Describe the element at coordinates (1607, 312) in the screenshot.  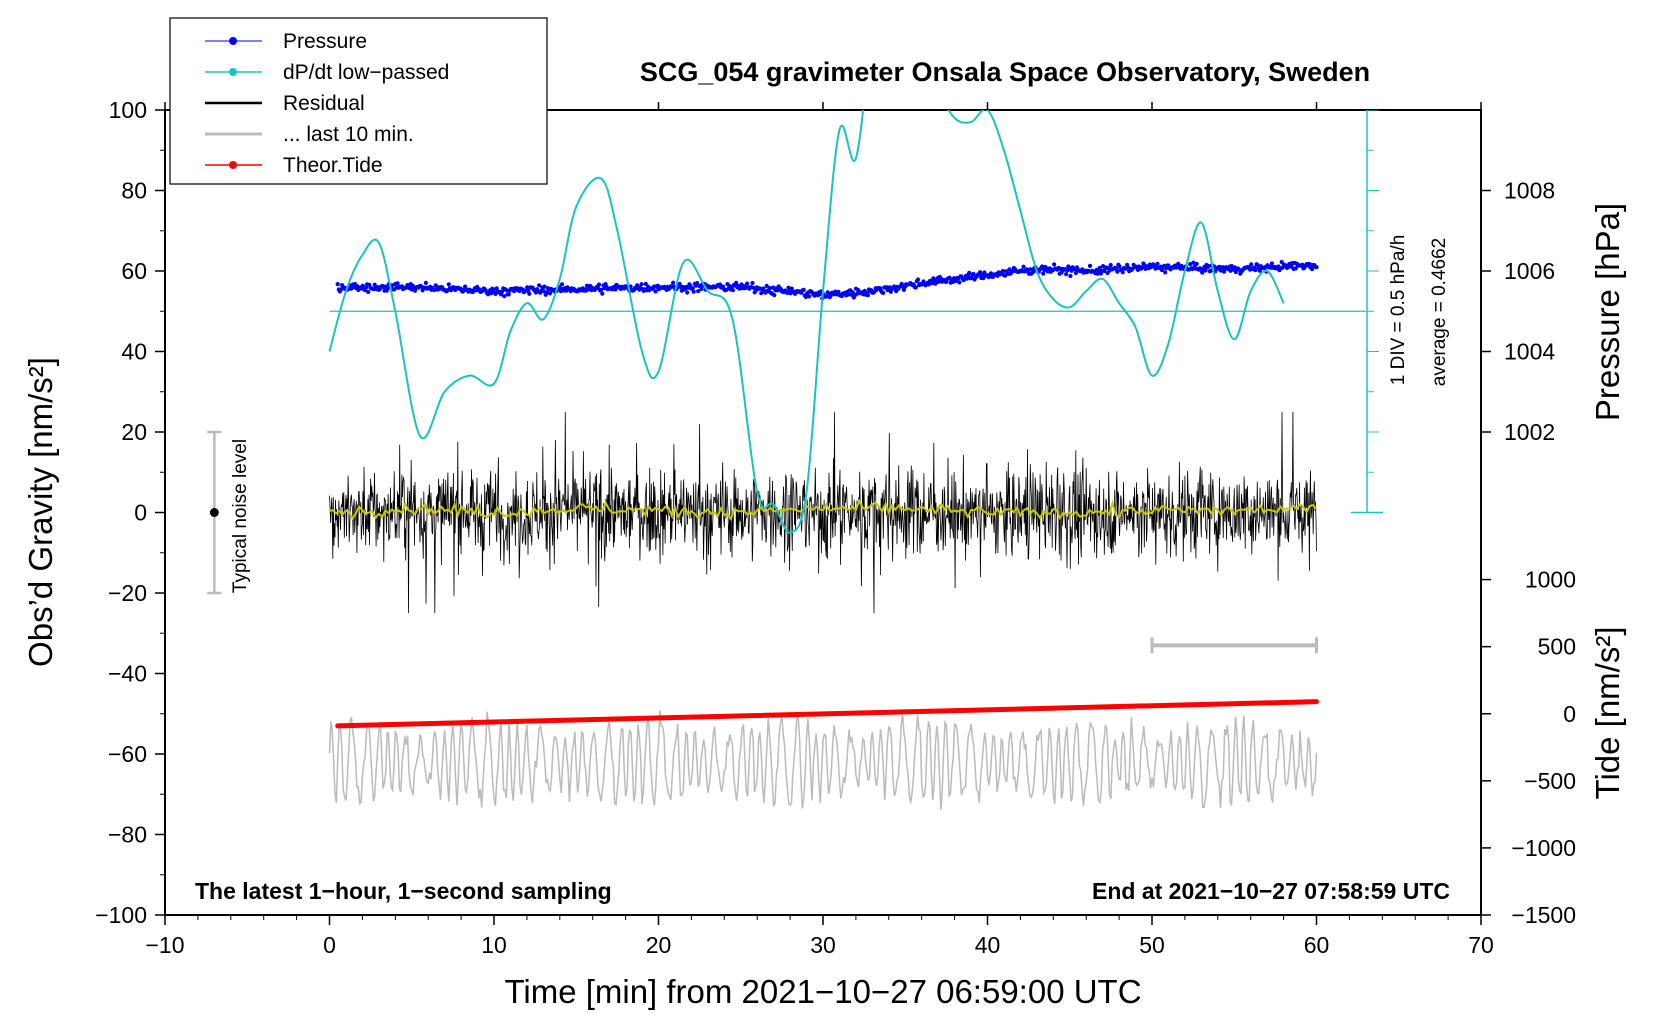
I see `y-axis-label-pressure: Pressure [hPa]` at that location.